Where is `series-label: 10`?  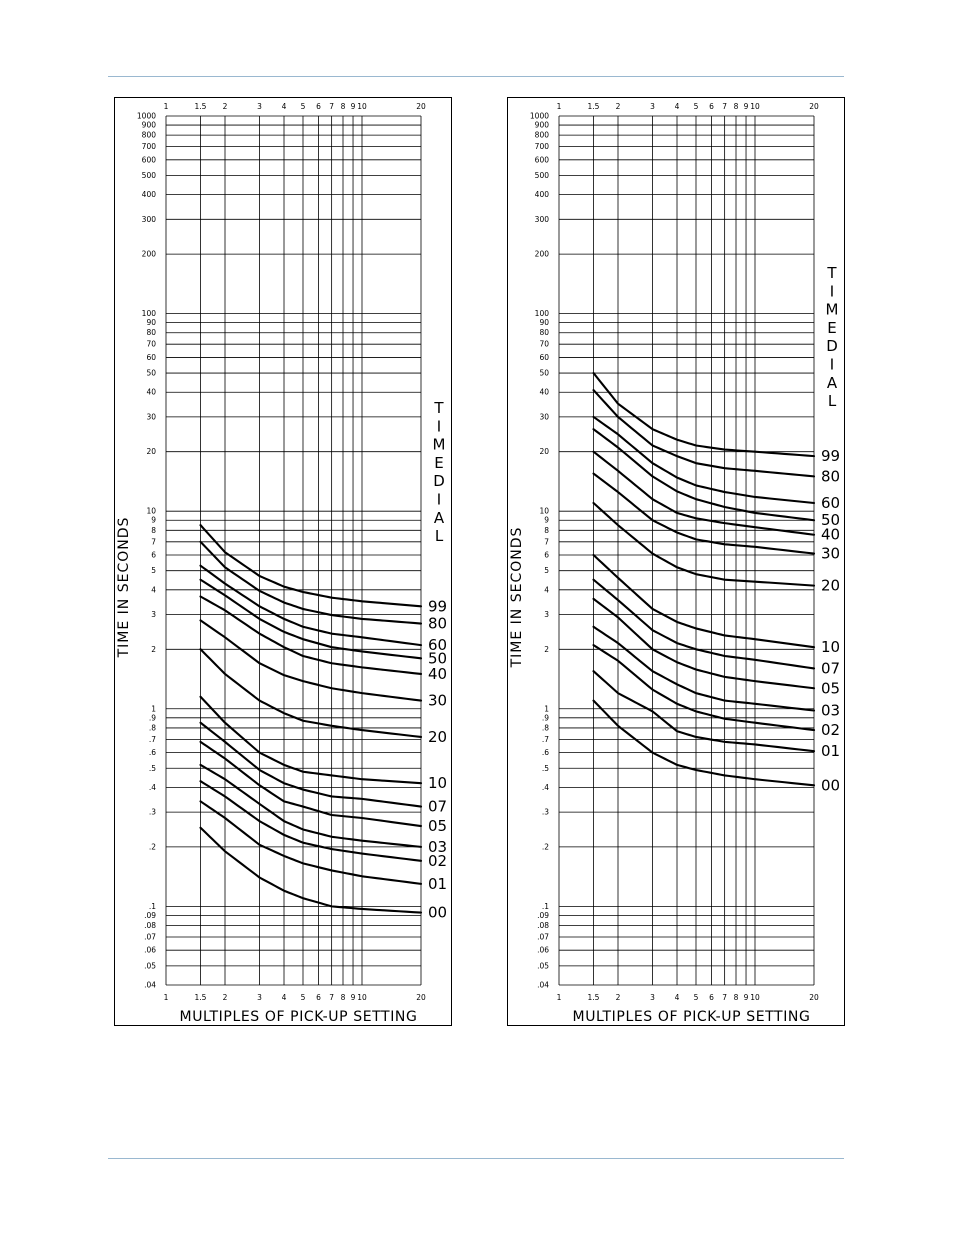 series-label: 10 is located at coordinates (830, 647).